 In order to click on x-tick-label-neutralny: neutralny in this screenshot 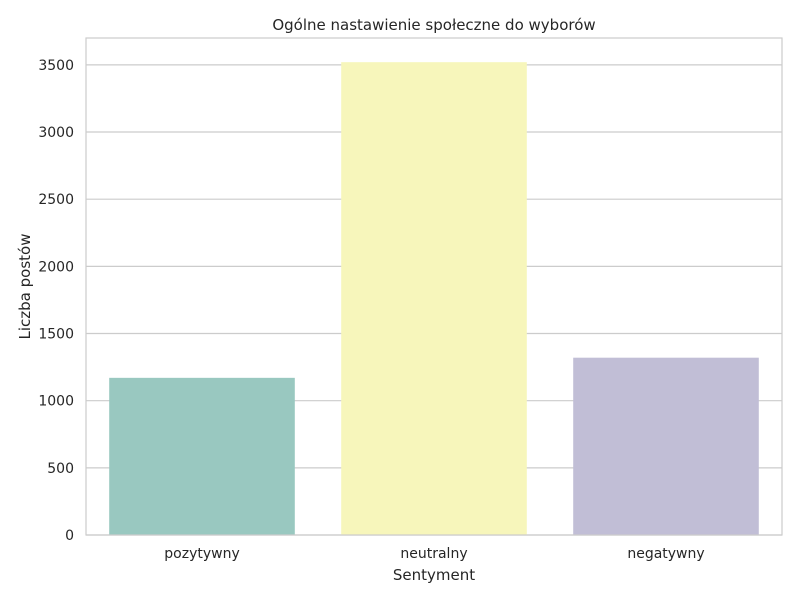, I will do `click(433, 554)`.